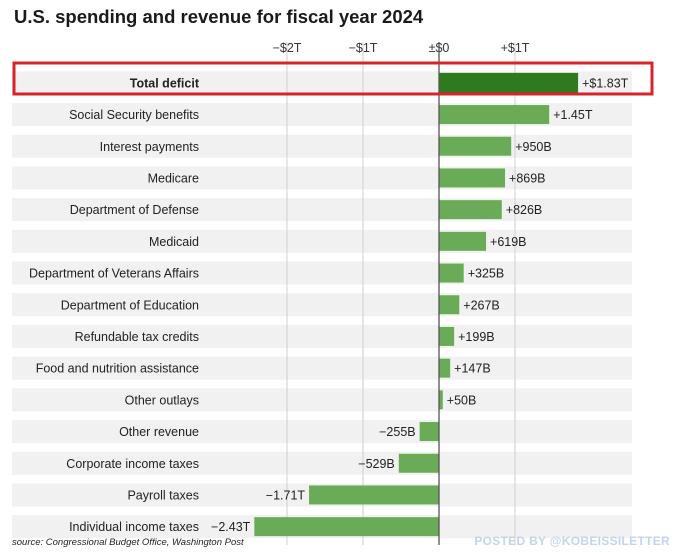  Describe the element at coordinates (515, 48) in the screenshot. I see `axis-tick-label: +$1T` at that location.